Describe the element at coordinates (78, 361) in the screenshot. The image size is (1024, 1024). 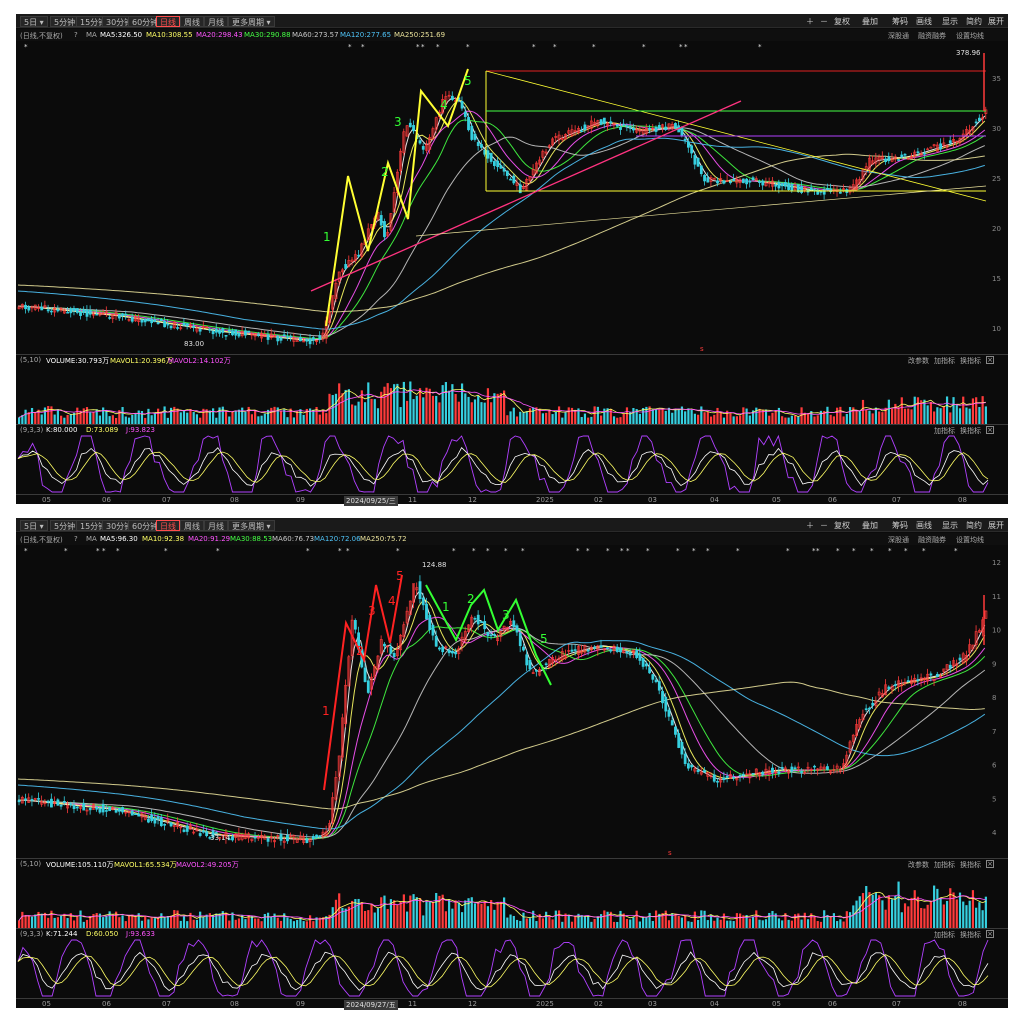
I see `volume-value: VOLUME:30.793万` at that location.